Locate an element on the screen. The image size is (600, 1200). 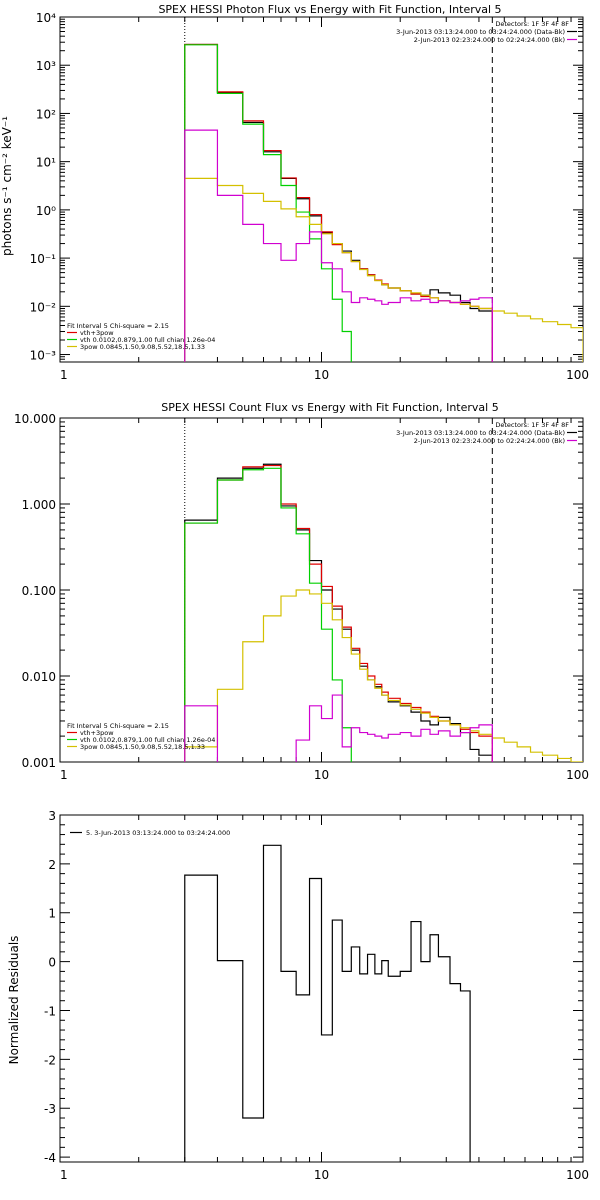
y-tick-label: 0.001 is located at coordinates (39, 763).